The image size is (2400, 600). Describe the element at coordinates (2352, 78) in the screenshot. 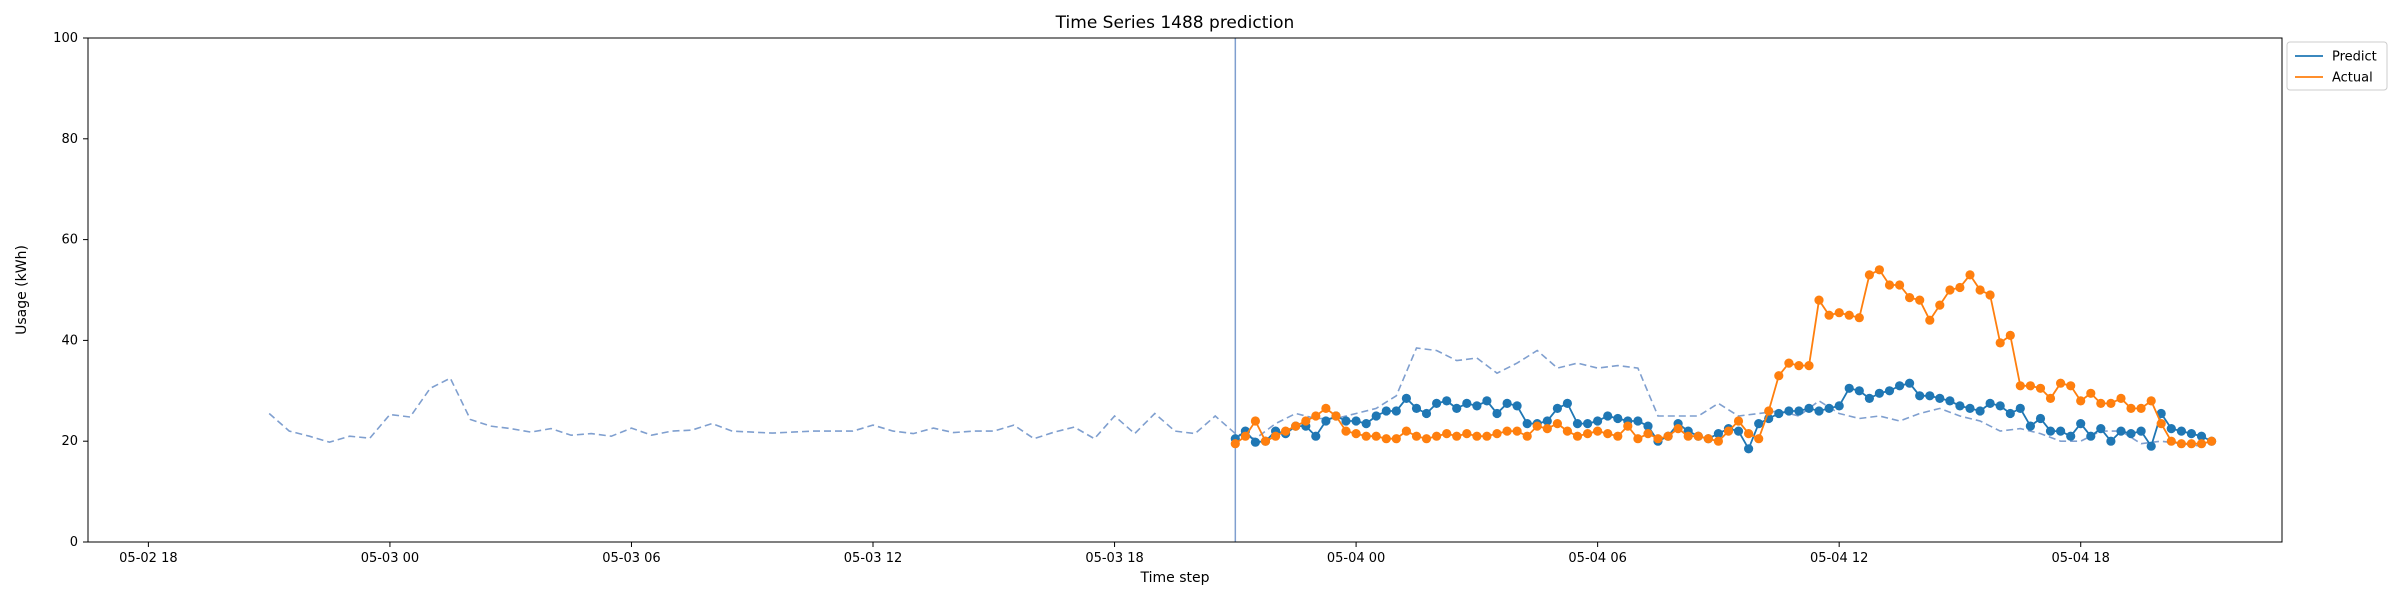

I see `legend-actual-label: Actual` at that location.